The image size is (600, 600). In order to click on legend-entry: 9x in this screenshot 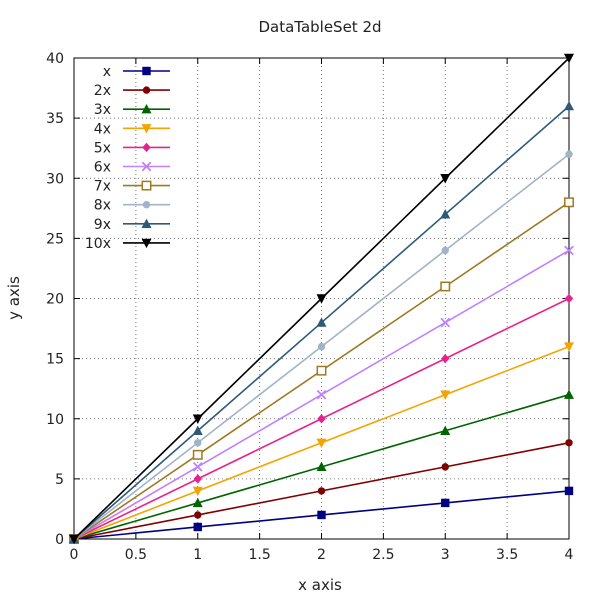, I will do `click(132, 225)`.